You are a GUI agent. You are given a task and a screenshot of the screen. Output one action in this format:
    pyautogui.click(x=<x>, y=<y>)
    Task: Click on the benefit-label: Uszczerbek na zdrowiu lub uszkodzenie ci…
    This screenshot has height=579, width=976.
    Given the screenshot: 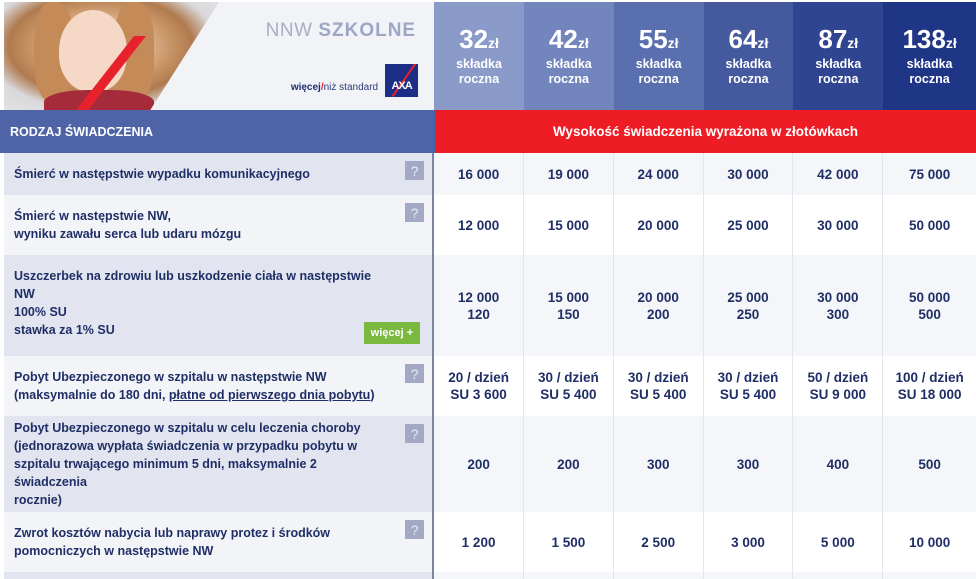 What is the action you would take?
    pyautogui.click(x=217, y=305)
    